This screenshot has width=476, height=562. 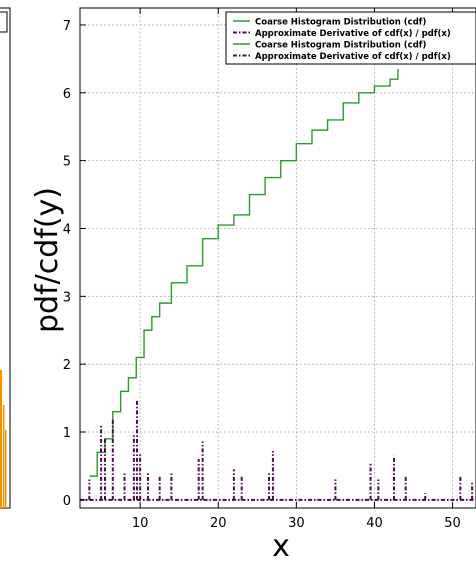 I want to click on y-tick-label: 4, so click(x=67, y=229).